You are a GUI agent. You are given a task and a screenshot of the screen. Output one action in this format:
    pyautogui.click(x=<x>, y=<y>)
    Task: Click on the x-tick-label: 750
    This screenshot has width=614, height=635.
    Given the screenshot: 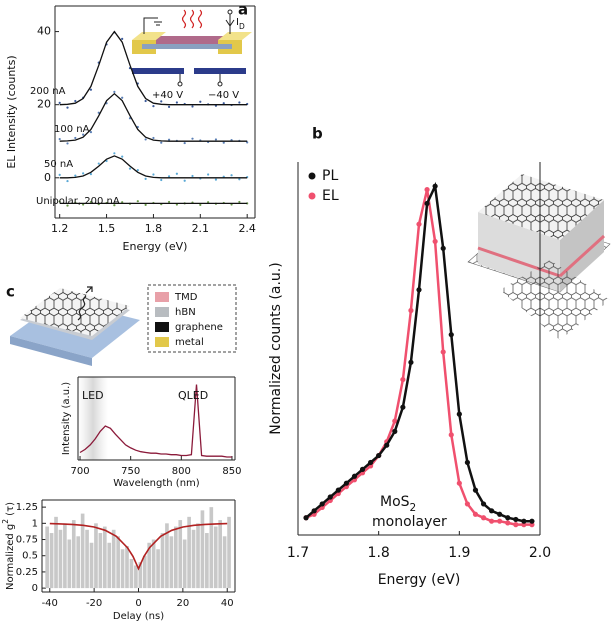 What is the action you would take?
    pyautogui.click(x=130, y=471)
    